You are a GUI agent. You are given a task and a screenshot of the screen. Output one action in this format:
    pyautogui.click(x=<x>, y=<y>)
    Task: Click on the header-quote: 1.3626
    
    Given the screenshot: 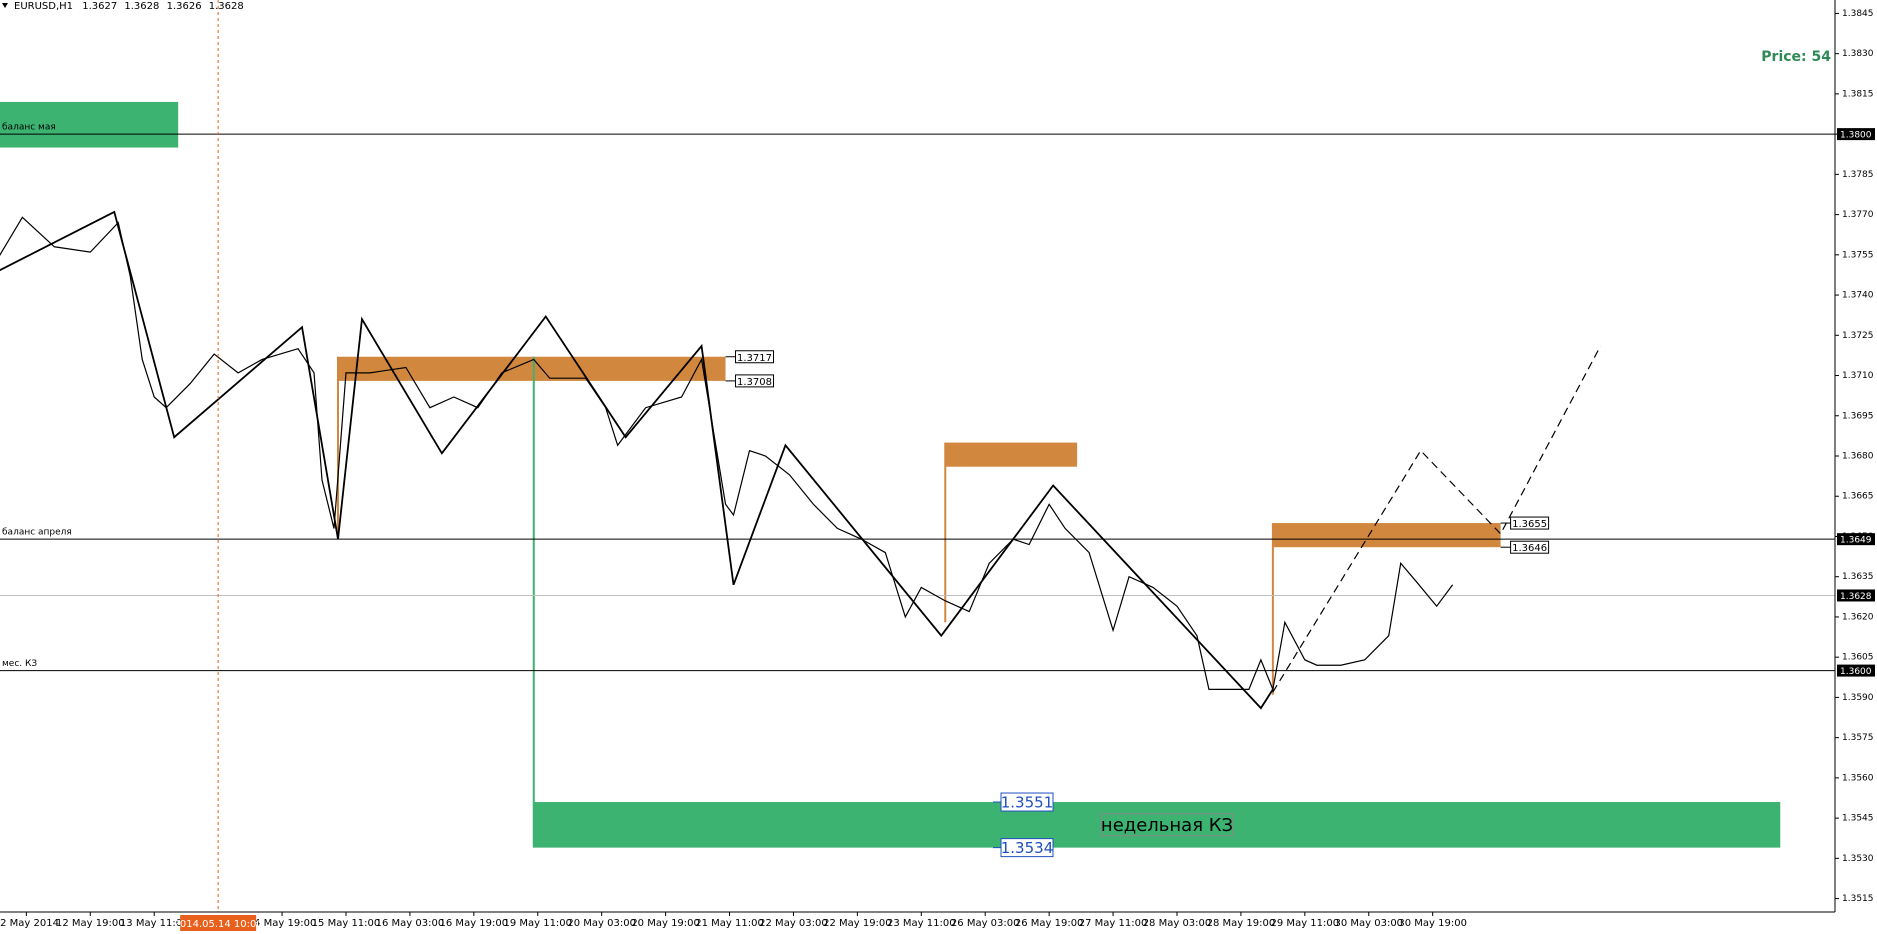 What is the action you would take?
    pyautogui.click(x=184, y=6)
    